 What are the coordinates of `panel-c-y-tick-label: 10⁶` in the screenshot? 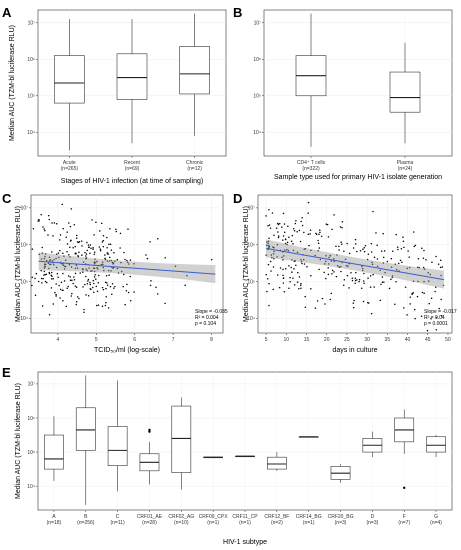 It's located at (24, 245).